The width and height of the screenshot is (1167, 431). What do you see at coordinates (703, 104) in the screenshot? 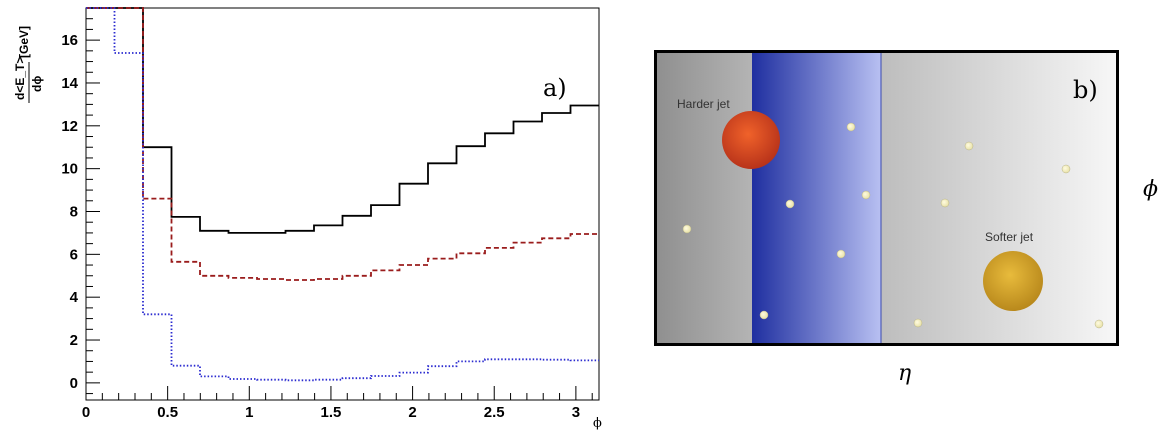
I see `harder-jet-label: Harder jet` at bounding box center [703, 104].